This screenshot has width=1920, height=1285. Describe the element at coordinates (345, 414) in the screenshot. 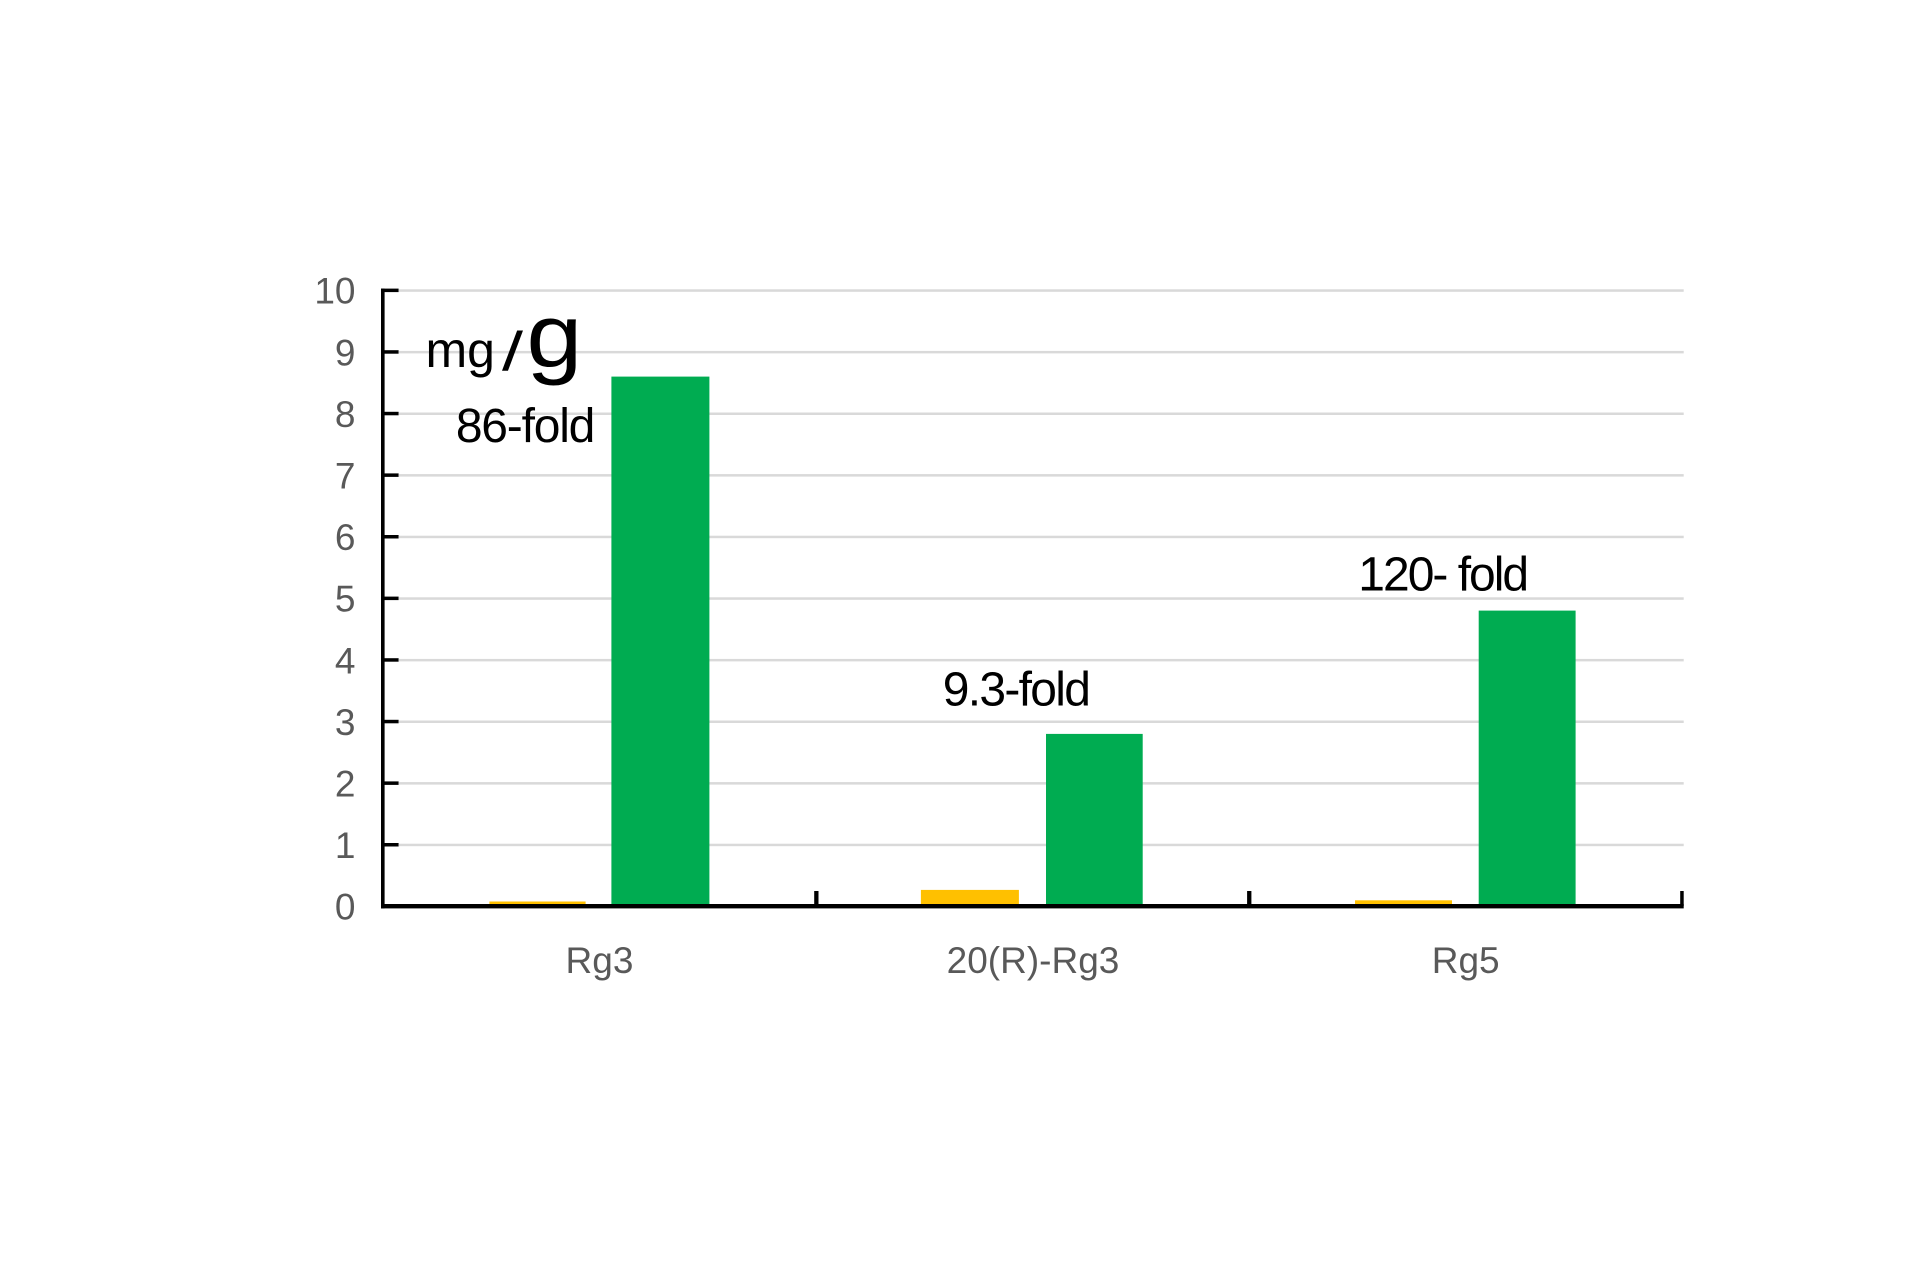

I see `svg-text: 8` at that location.